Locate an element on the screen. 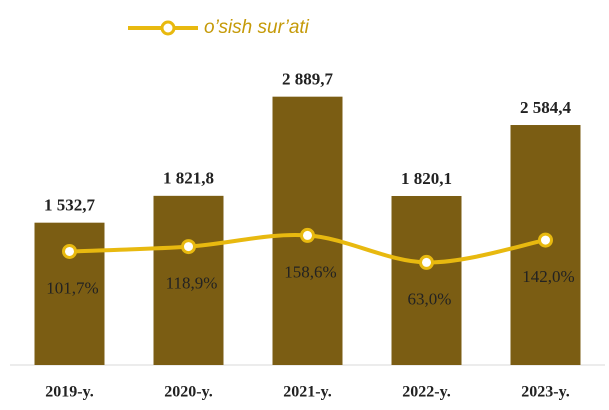 This screenshot has width=609, height=410. line-label: 101,7% is located at coordinates (72, 287).